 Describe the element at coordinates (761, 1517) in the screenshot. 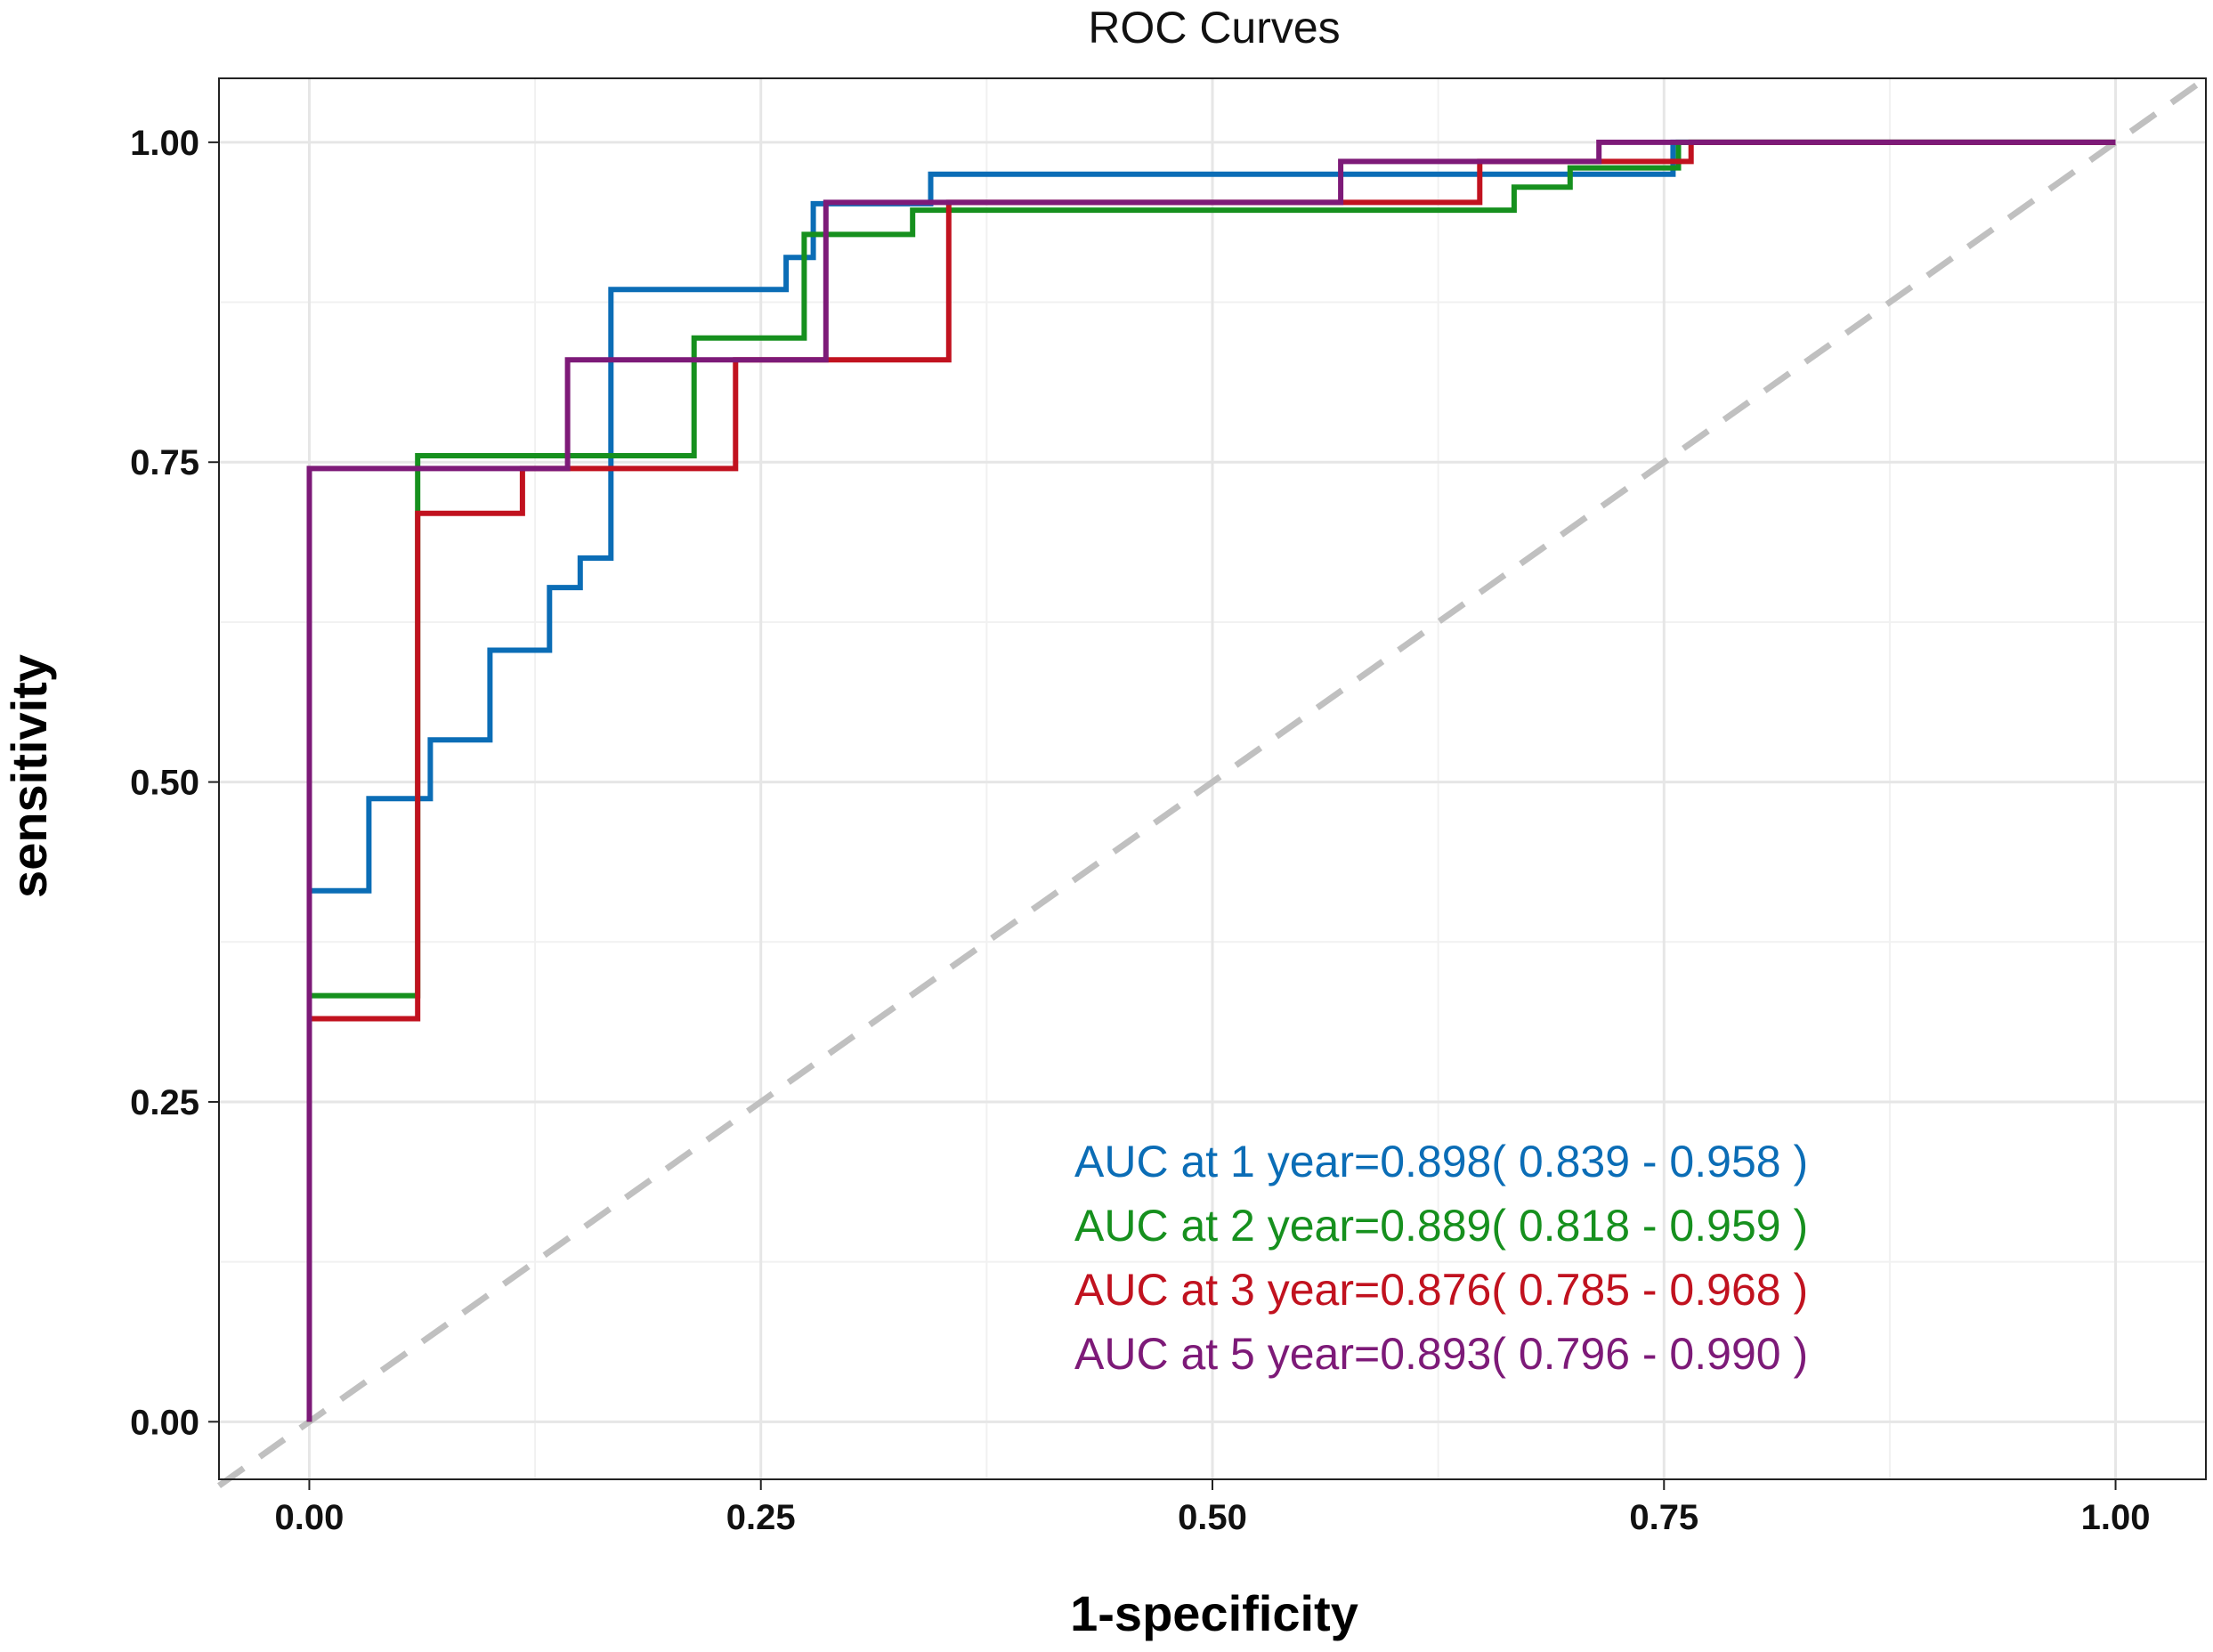

I see `x-tick-label: 0.25` at that location.